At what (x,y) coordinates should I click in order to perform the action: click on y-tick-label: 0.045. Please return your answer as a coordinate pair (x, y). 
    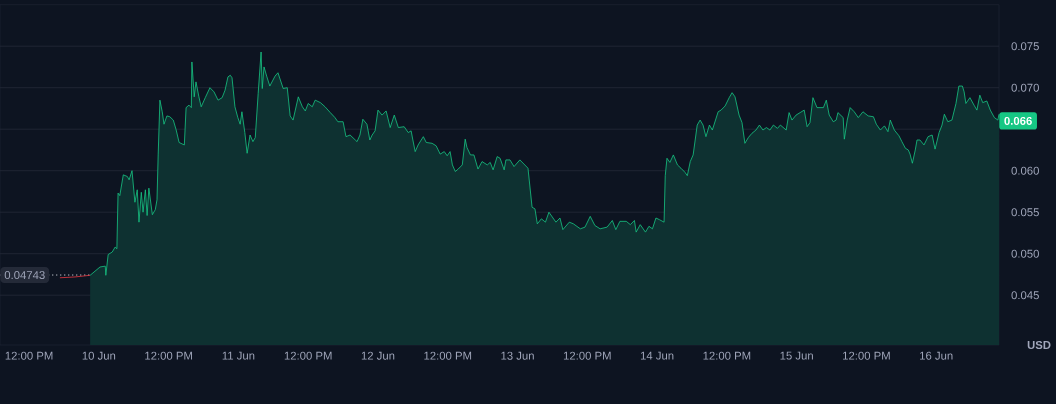
    Looking at the image, I should click on (1025, 295).